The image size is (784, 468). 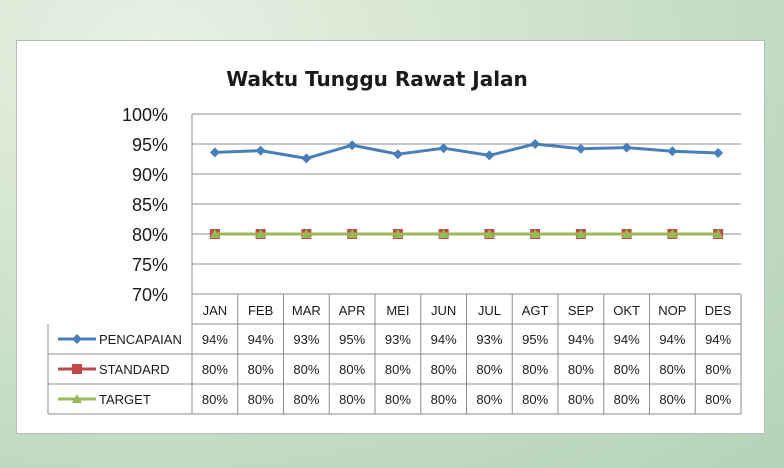 I want to click on series-pencapaian, so click(x=466, y=151).